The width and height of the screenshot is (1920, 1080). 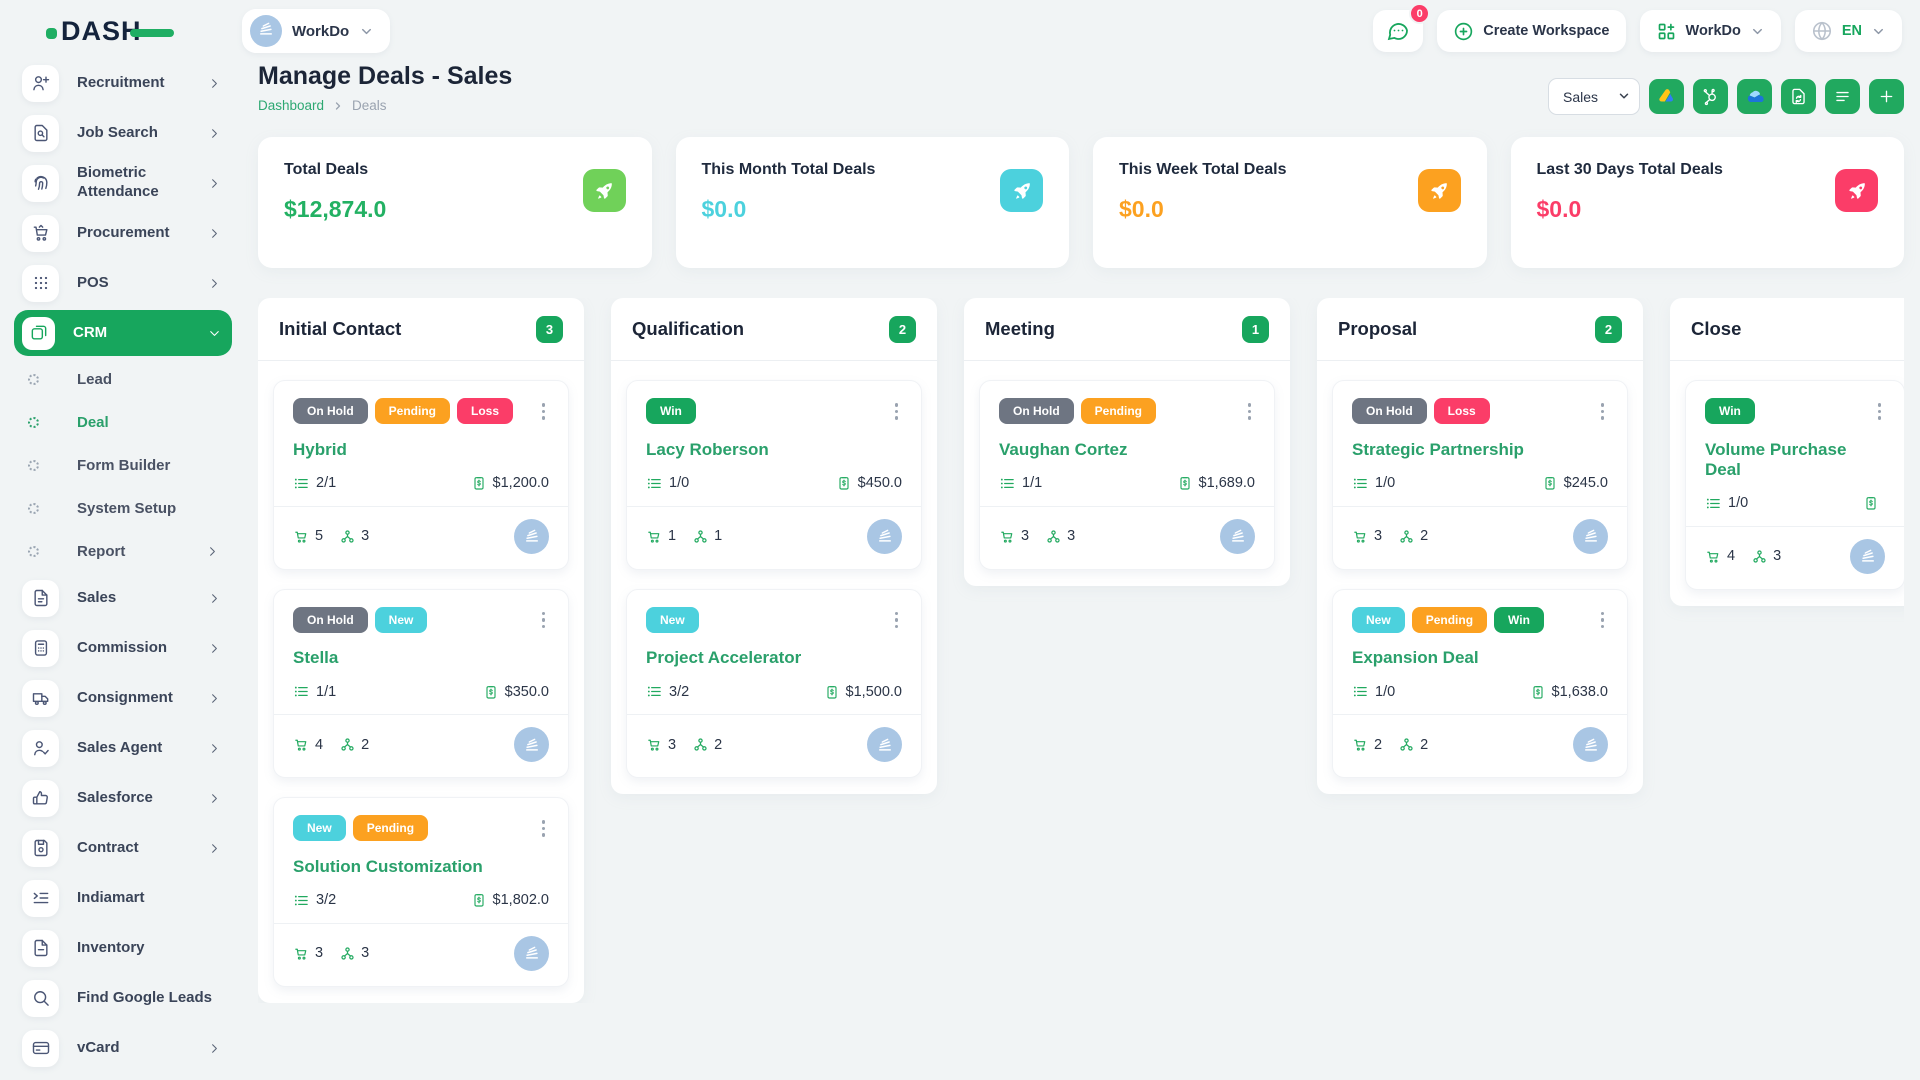 I want to click on plus-button, so click(x=1886, y=96).